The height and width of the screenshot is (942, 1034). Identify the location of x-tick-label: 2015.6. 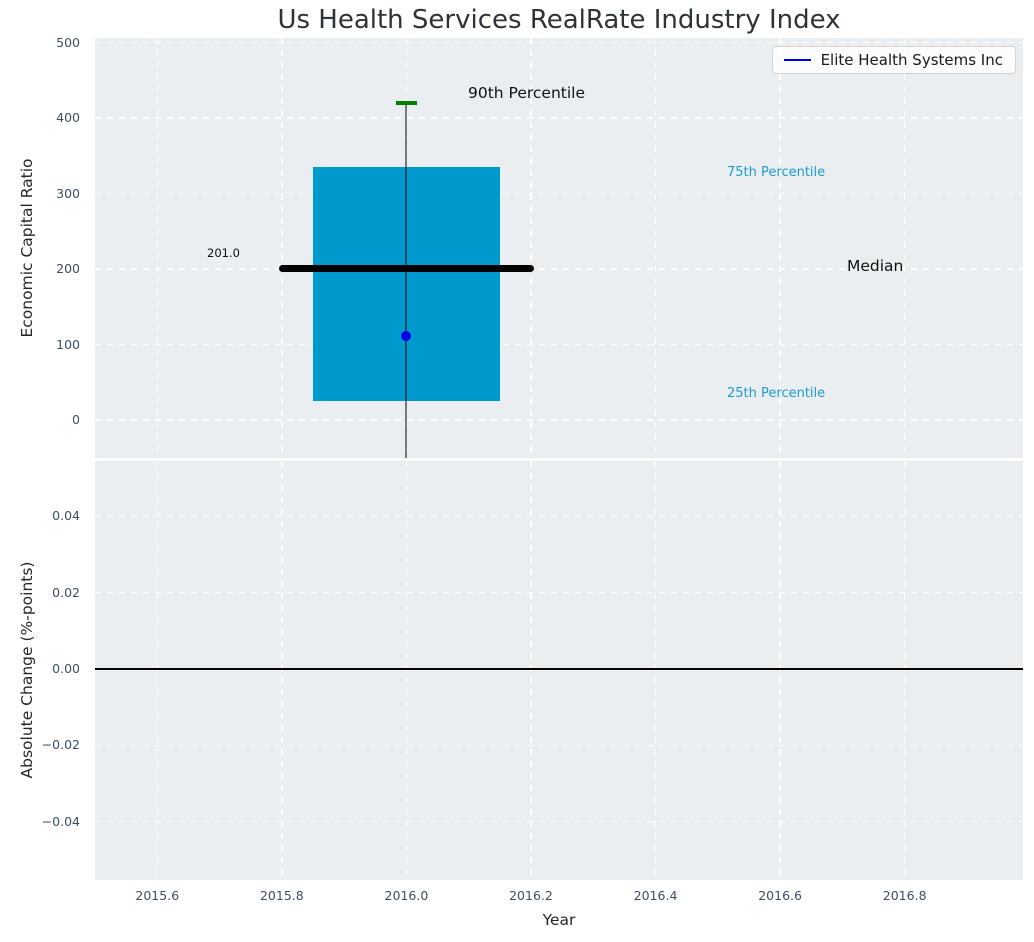
(157, 895).